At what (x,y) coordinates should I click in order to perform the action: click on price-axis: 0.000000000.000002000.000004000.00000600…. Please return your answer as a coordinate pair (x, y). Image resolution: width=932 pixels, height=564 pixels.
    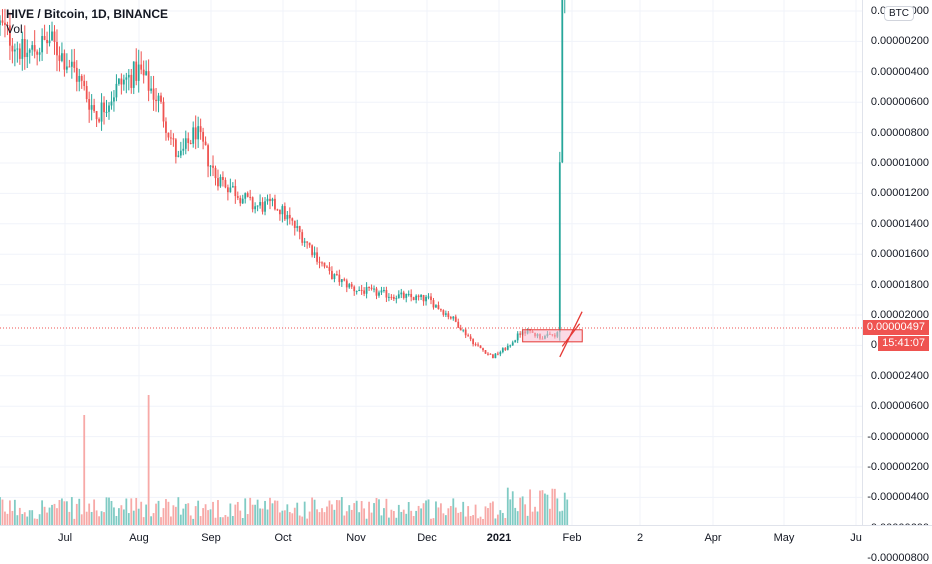
    Looking at the image, I should click on (897, 282).